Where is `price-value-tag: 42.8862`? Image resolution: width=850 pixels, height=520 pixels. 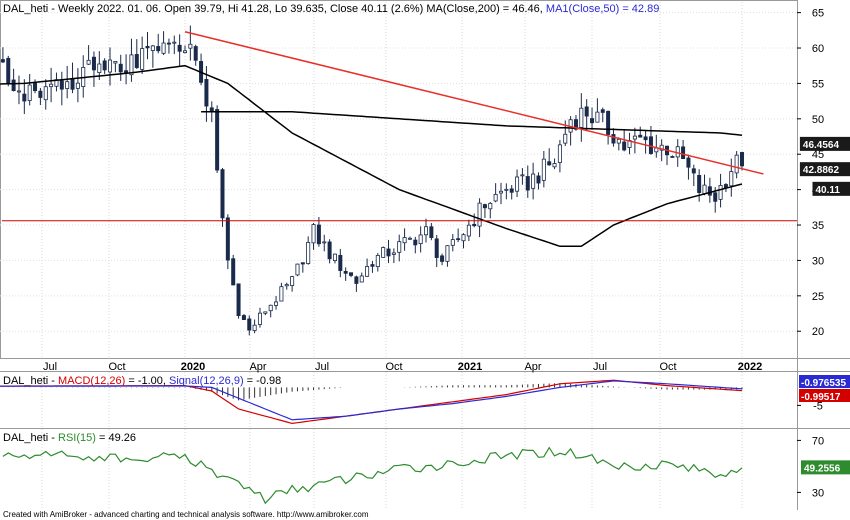
price-value-tag: 42.8862 is located at coordinates (824, 169).